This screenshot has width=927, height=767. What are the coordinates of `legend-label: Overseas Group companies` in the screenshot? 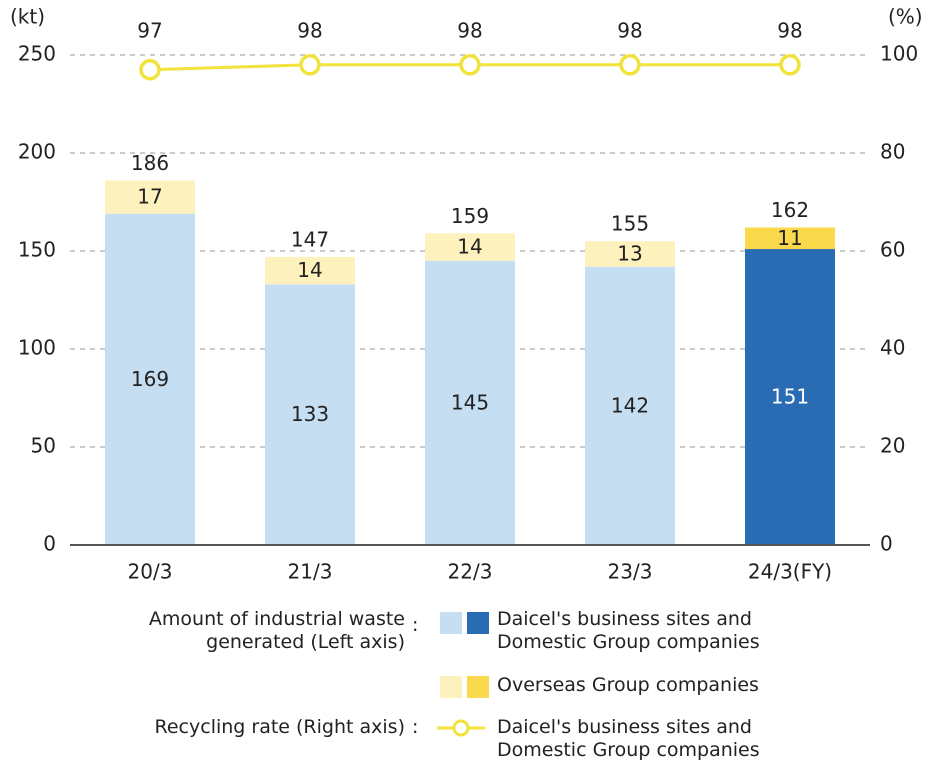 It's located at (628, 685).